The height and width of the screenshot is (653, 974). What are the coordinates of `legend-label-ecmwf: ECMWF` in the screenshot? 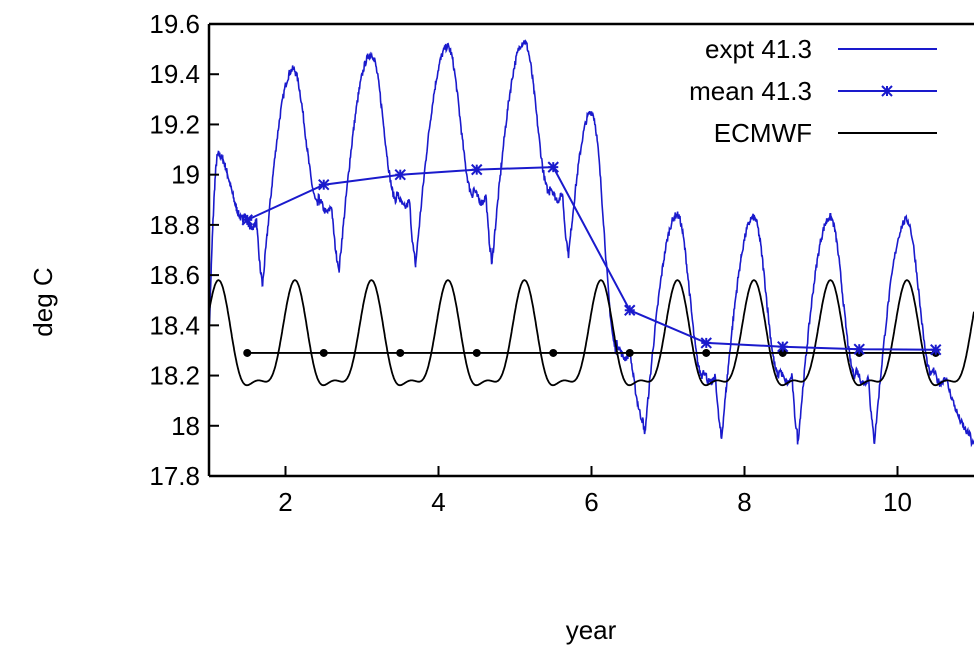 It's located at (763, 133).